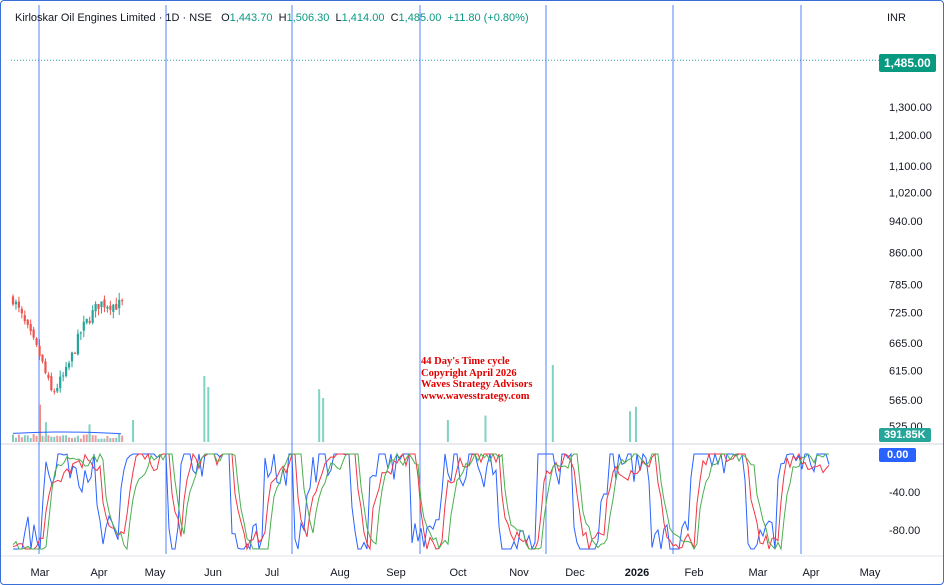 The width and height of the screenshot is (944, 585). What do you see at coordinates (694, 573) in the screenshot?
I see `time-tick-label: Feb` at bounding box center [694, 573].